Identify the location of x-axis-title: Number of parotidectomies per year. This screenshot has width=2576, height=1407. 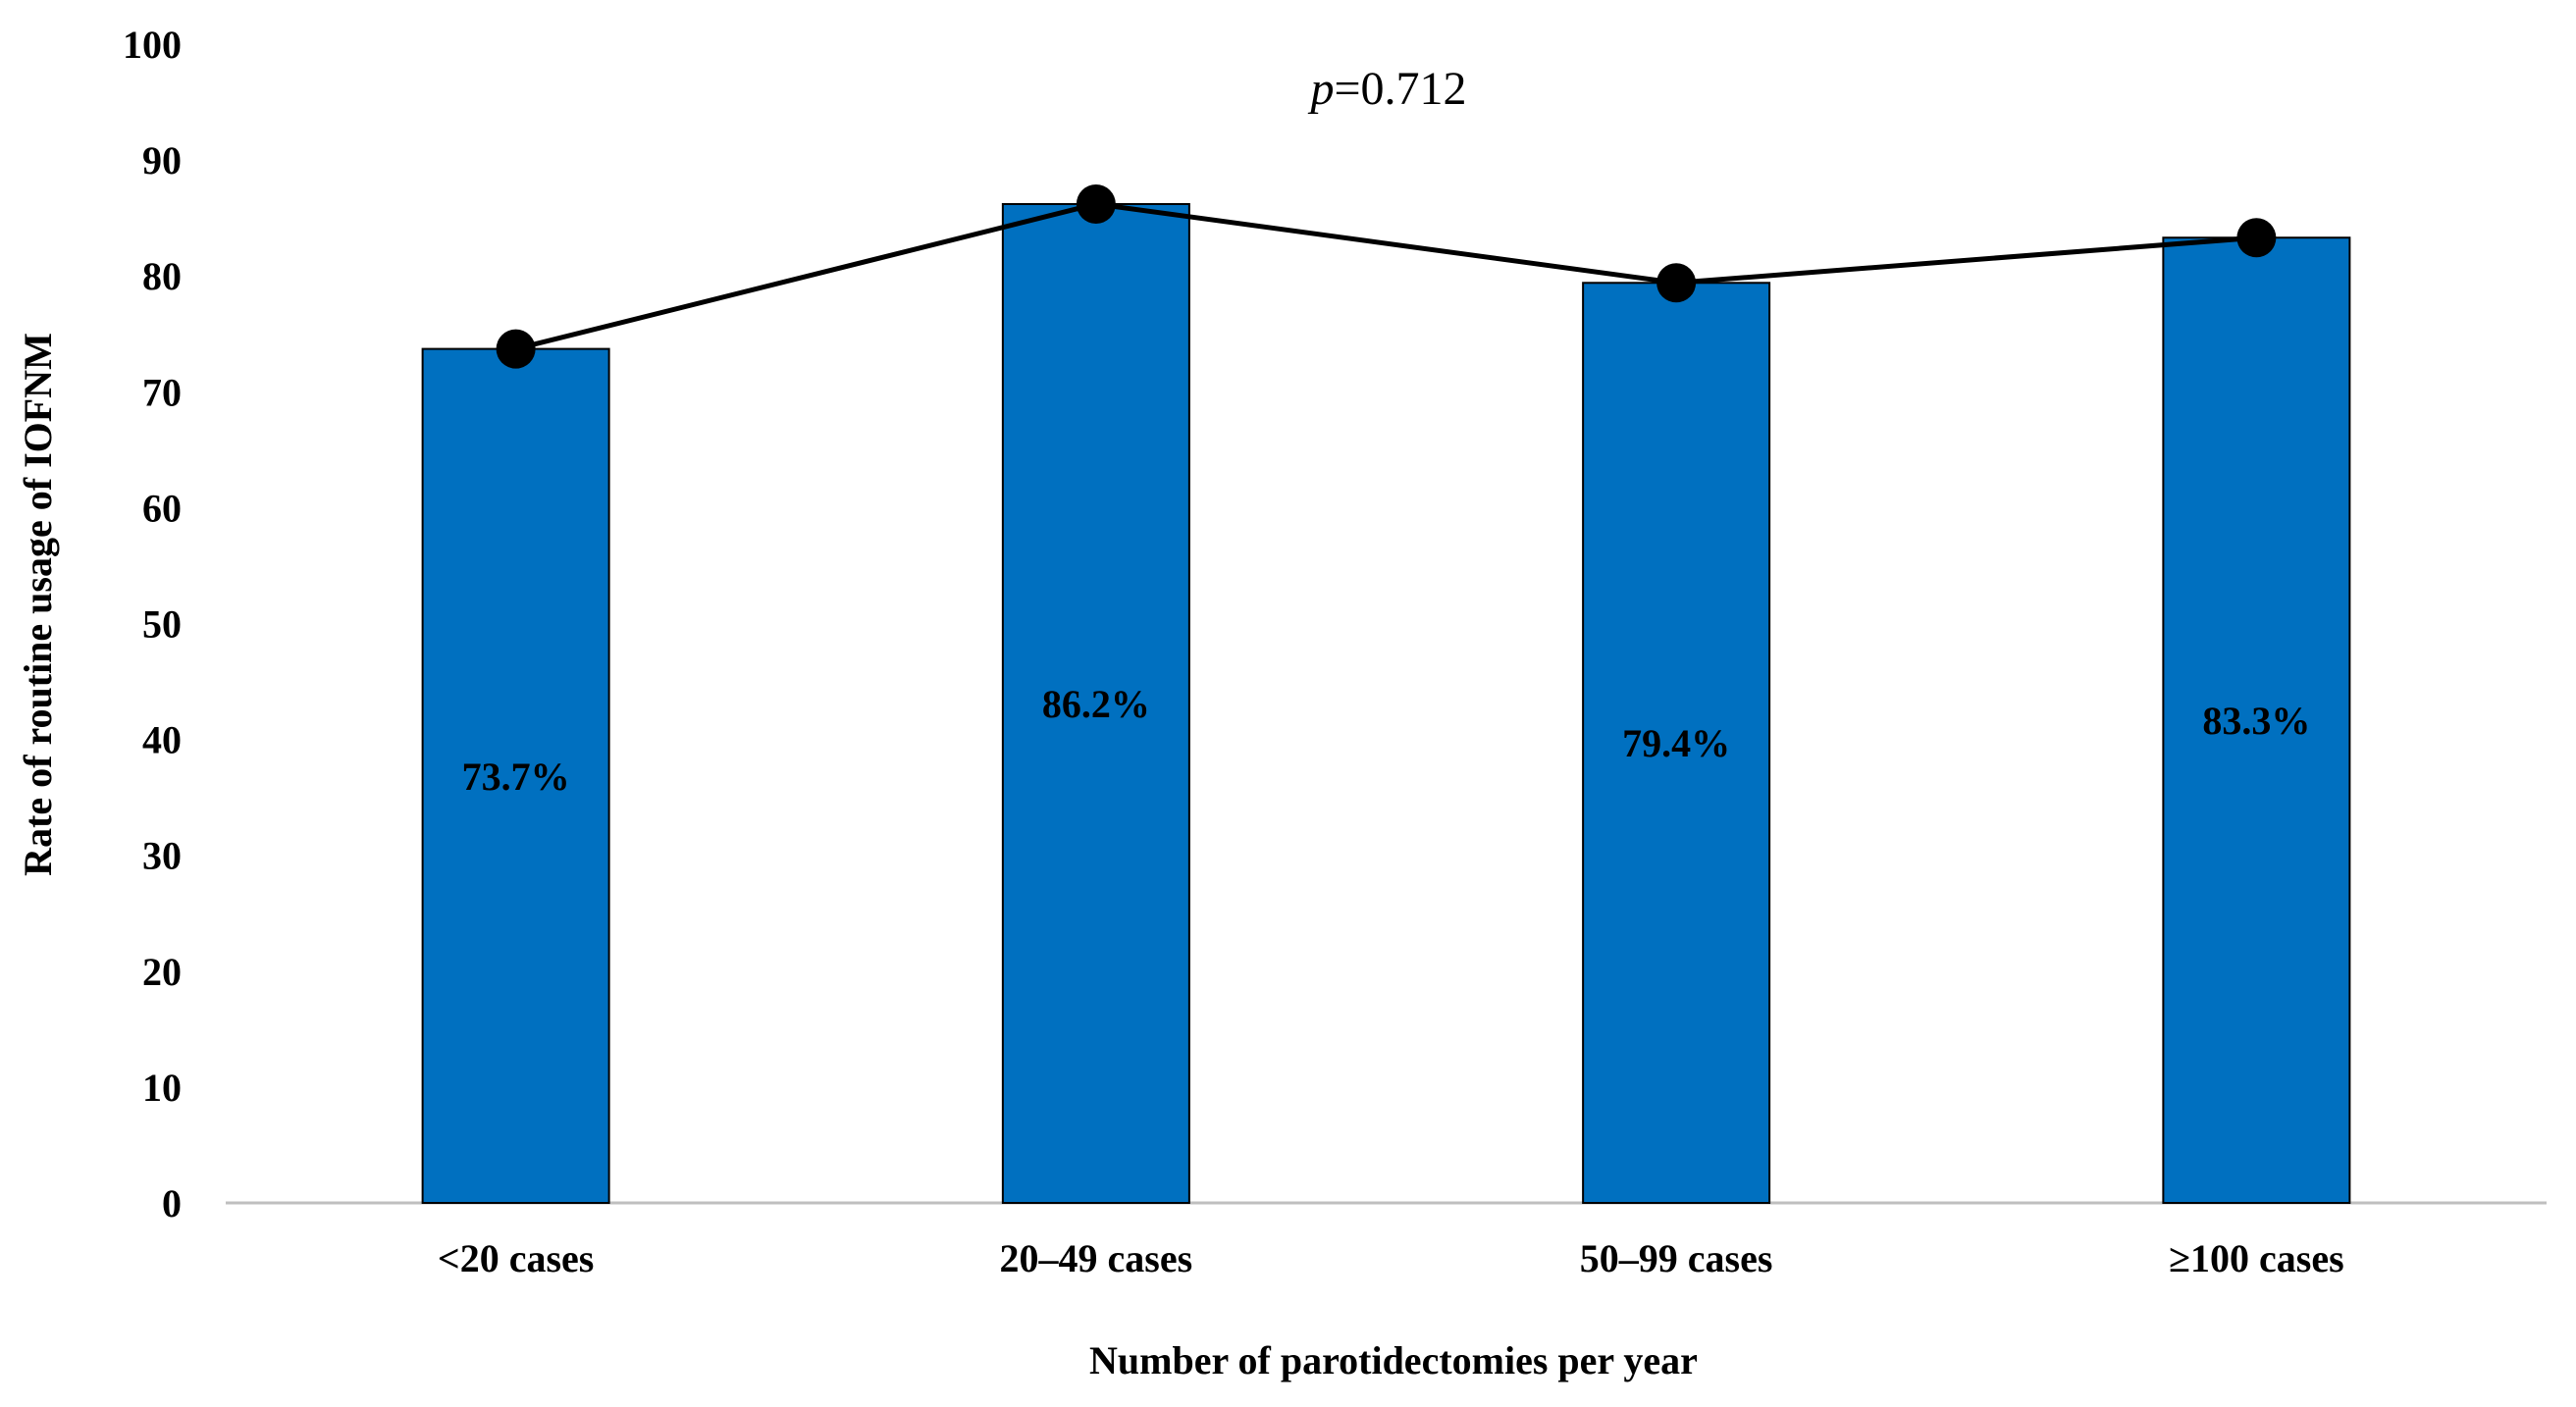
(1393, 1360).